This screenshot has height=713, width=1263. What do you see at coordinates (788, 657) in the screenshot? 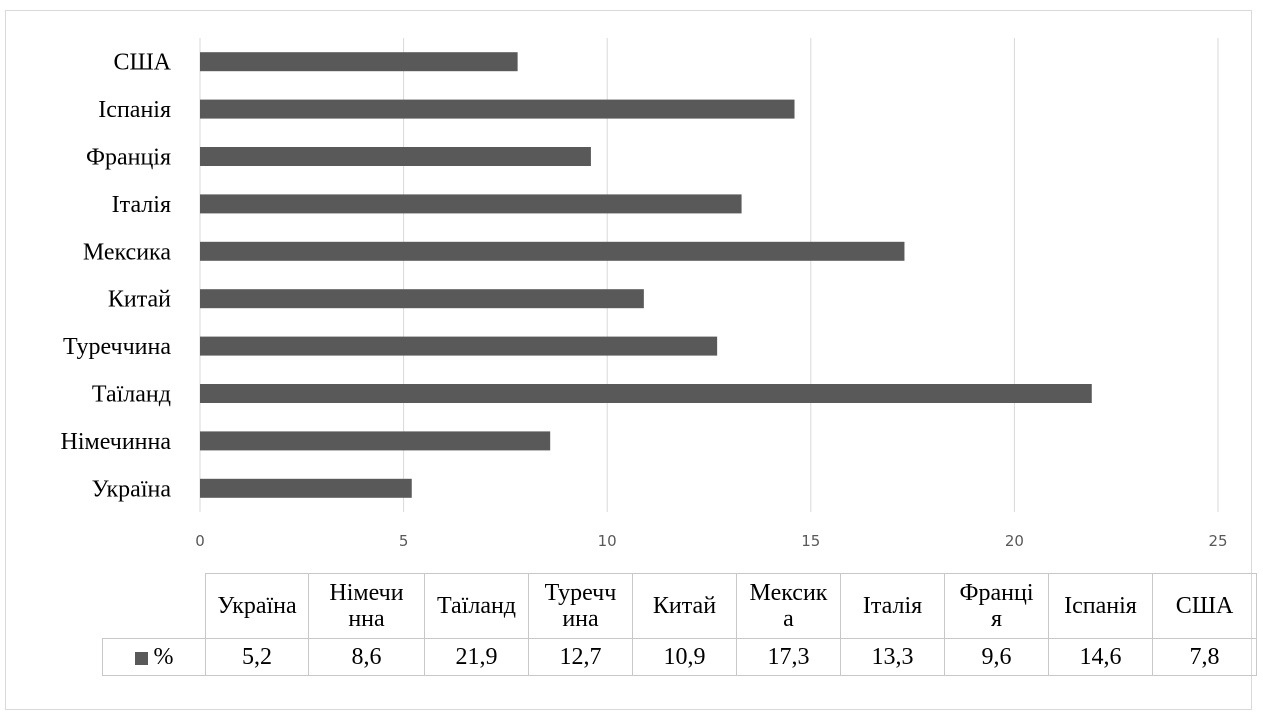
I see `data-table-value: 17,3` at bounding box center [788, 657].